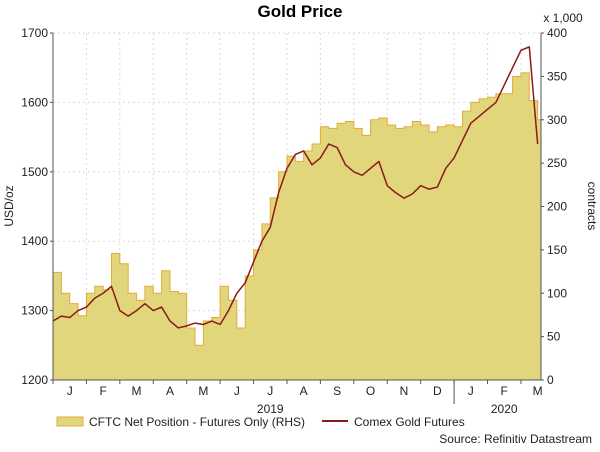  I want to click on month-label-12: J, so click(471, 391).